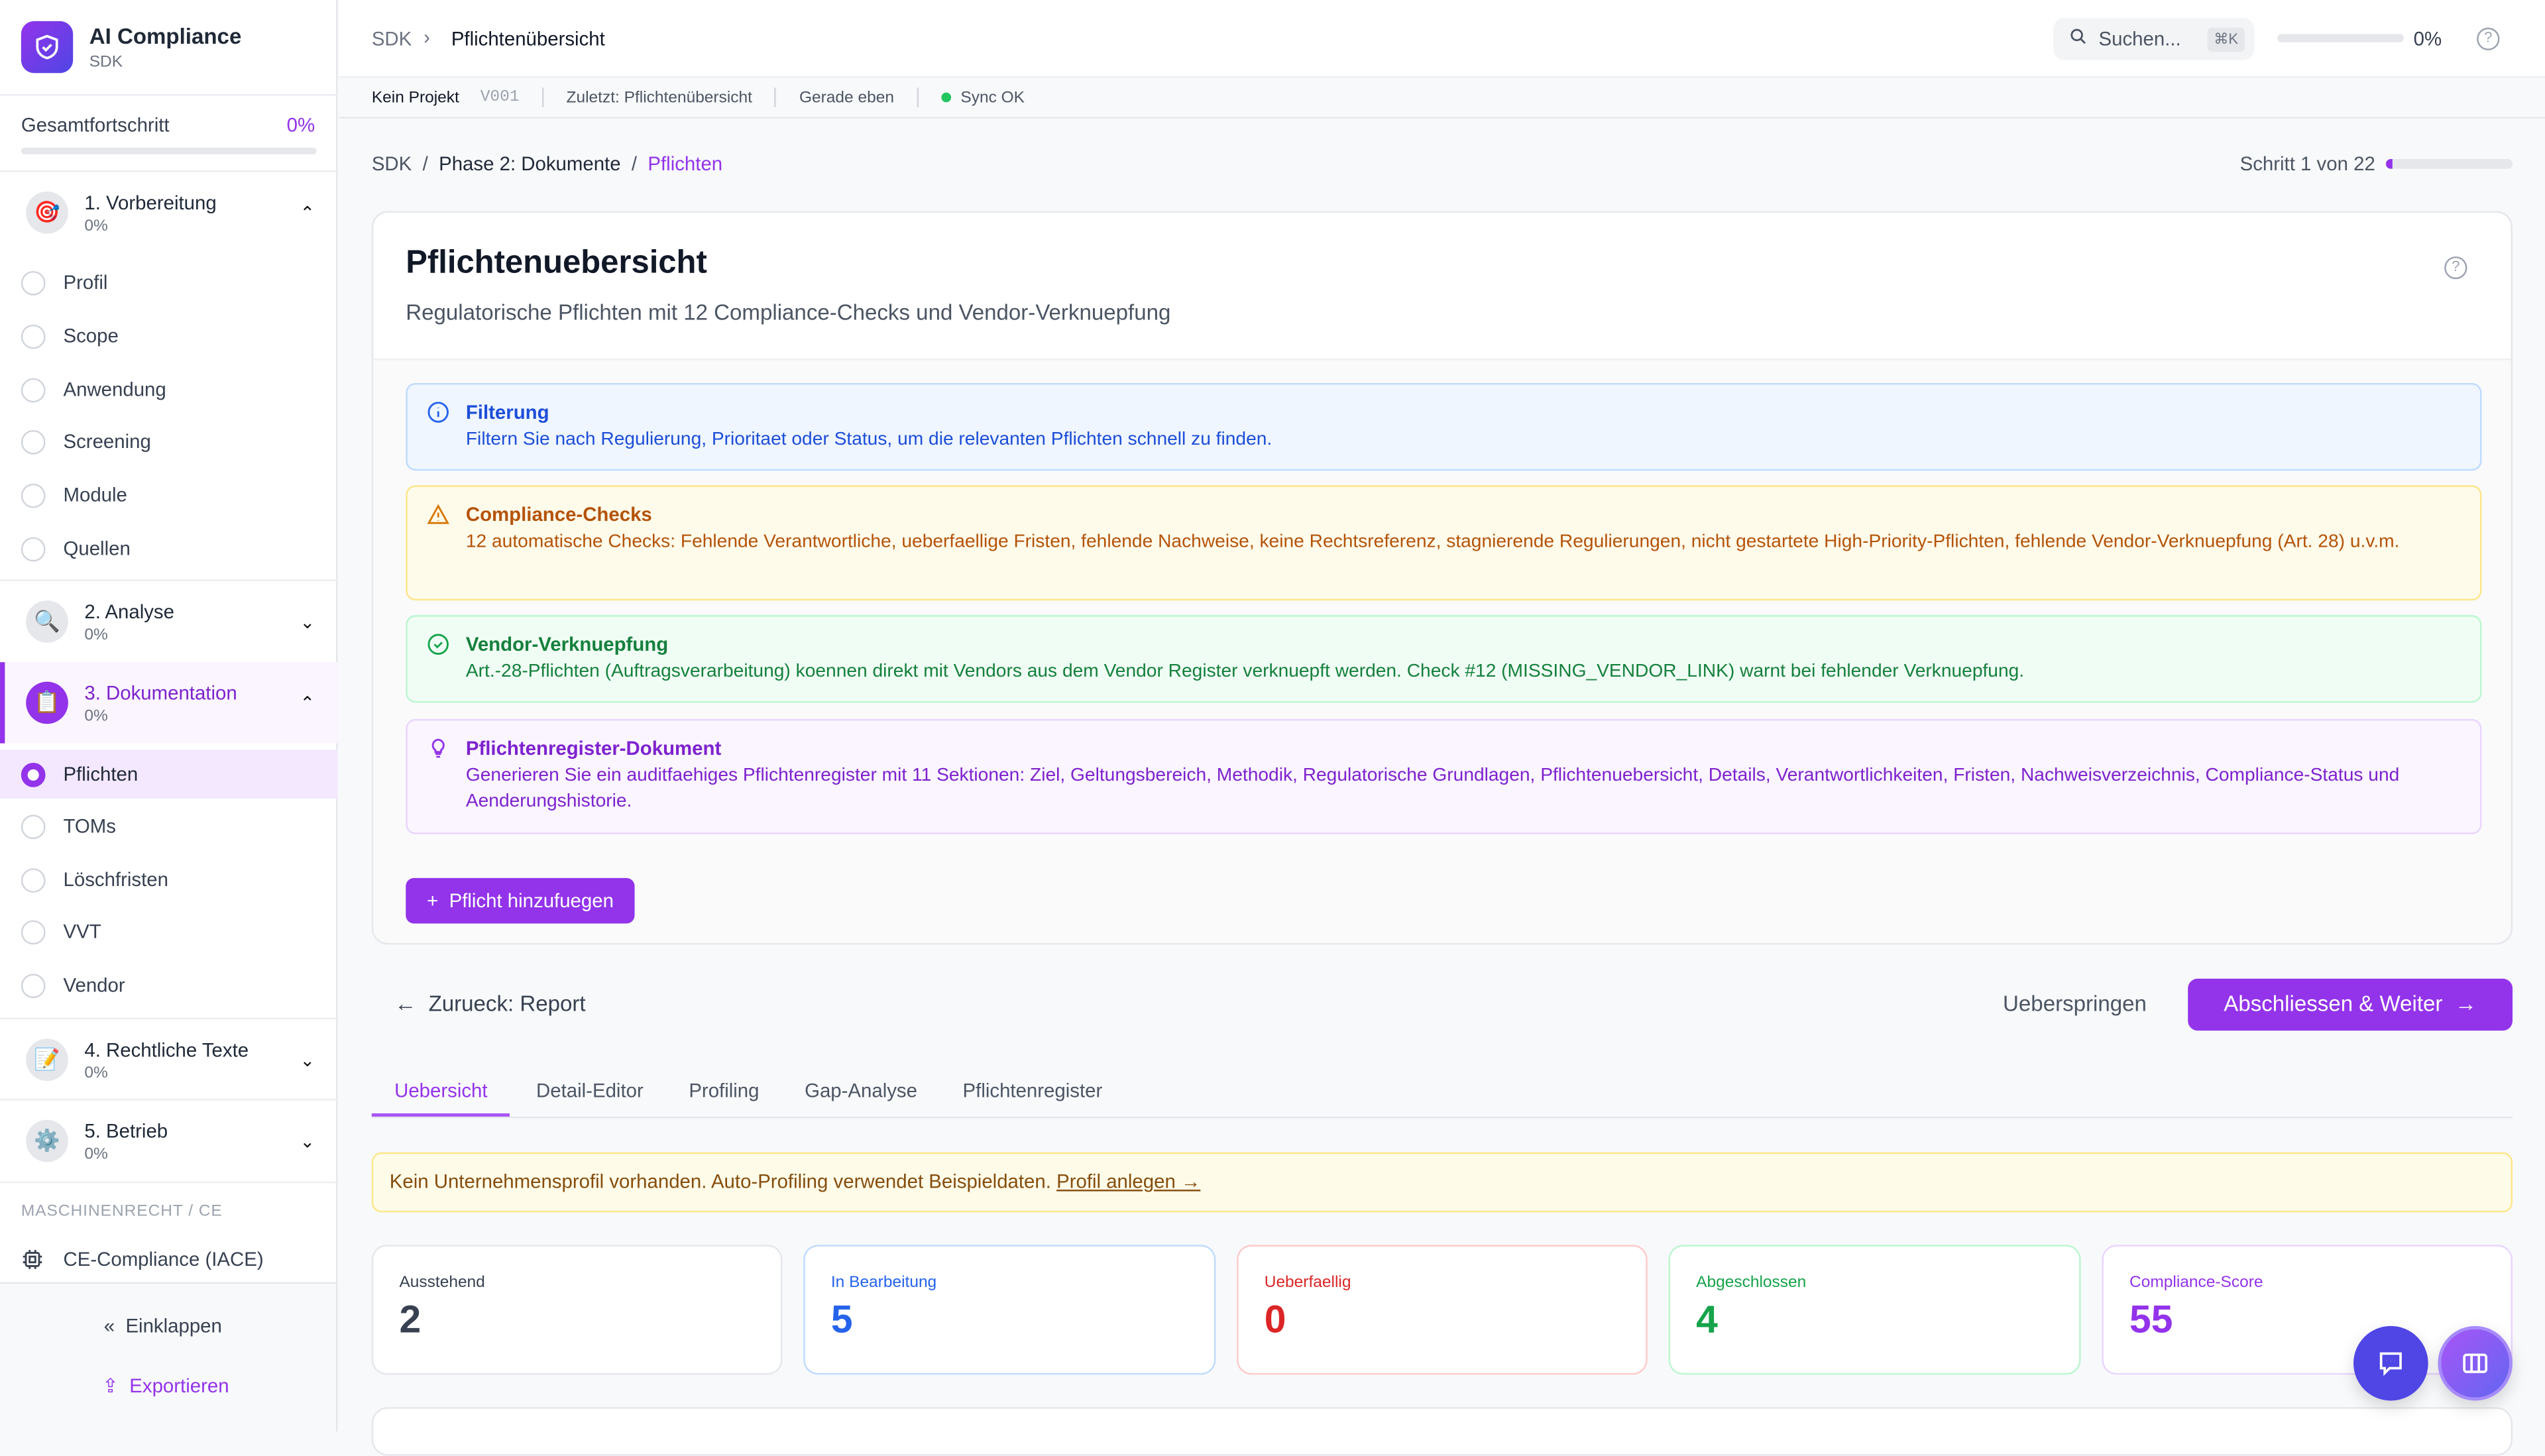 This screenshot has width=2545, height=1456. What do you see at coordinates (2075, 1004) in the screenshot?
I see `skip-button: Ueberspringen` at bounding box center [2075, 1004].